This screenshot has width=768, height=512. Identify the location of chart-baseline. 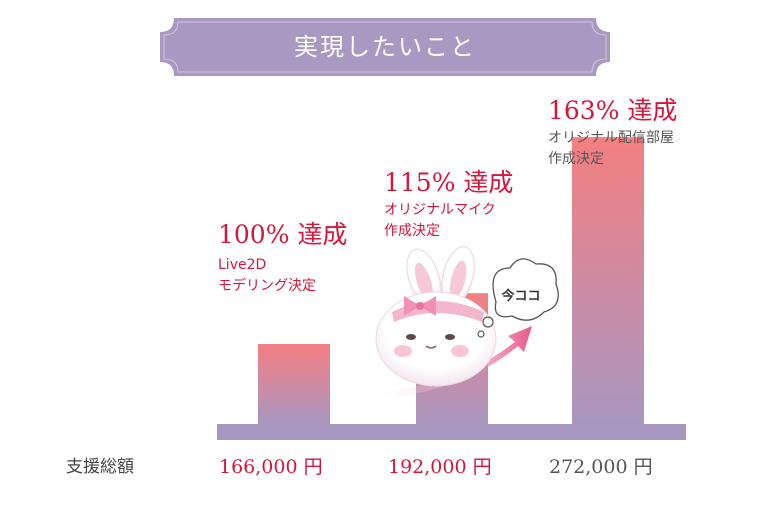
(451, 432).